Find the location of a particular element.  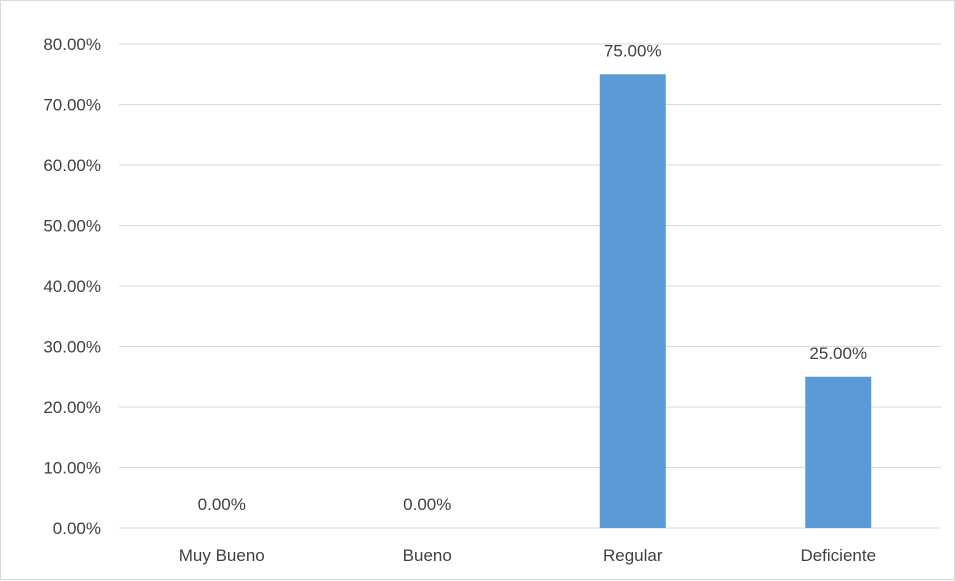

x-category-label: Deficiente is located at coordinates (838, 555).